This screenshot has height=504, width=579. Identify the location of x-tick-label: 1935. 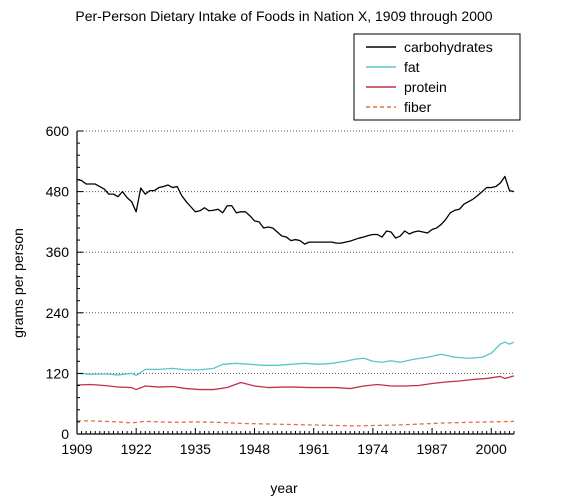
(195, 449).